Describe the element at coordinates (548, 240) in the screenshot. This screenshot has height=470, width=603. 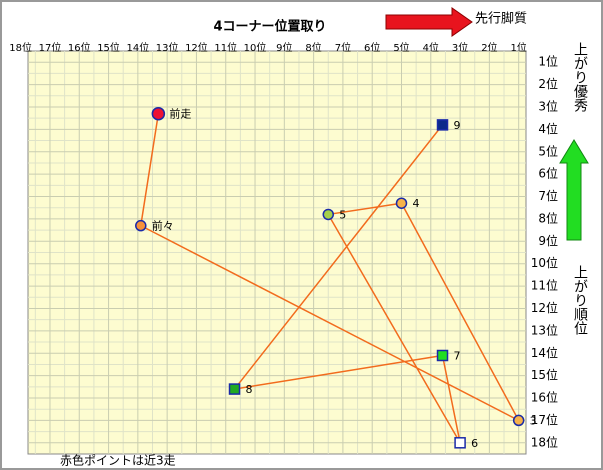
I see `y-tick-label: 9位` at that location.